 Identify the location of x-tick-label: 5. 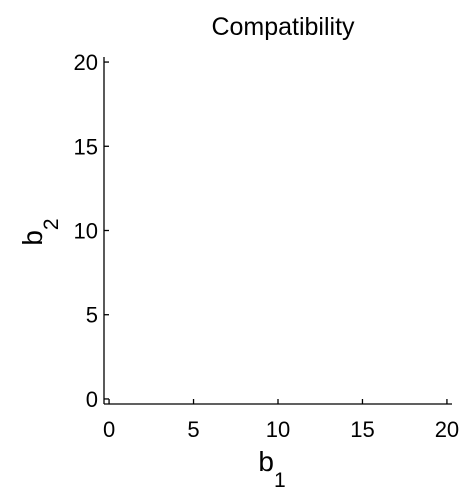
(193, 429).